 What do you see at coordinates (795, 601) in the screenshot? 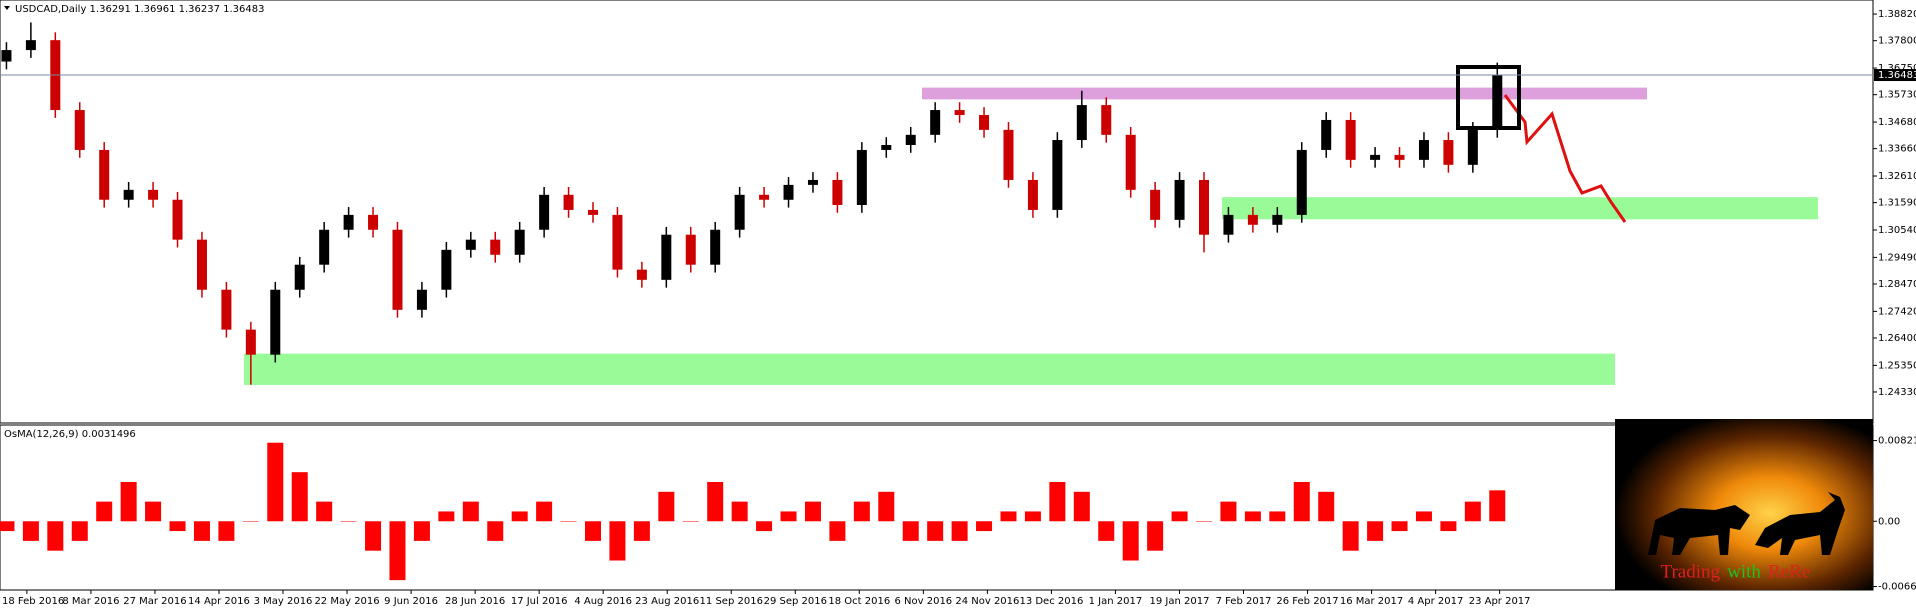
I see `x-tick-label: 29 Sep 2016` at bounding box center [795, 601].